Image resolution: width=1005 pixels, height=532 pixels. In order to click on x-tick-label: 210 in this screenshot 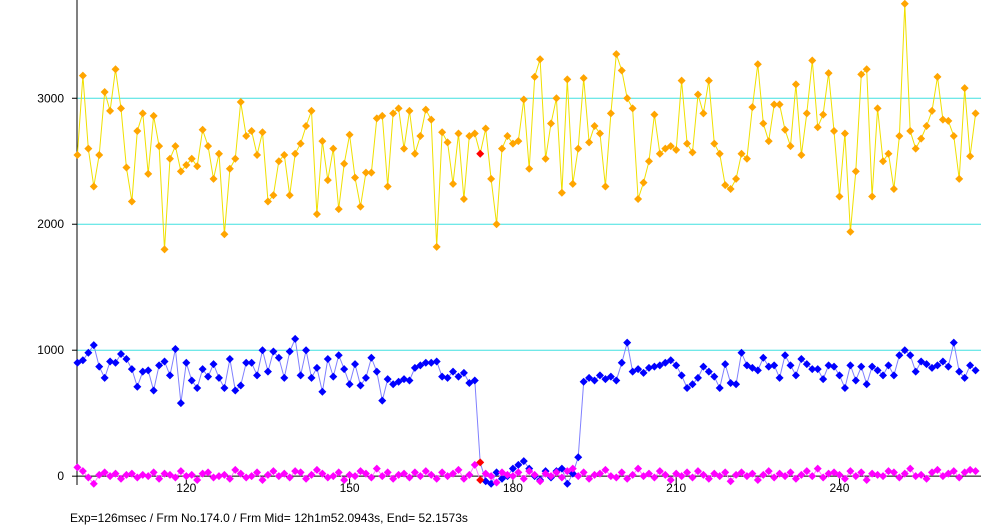, I will do `click(676, 488)`.